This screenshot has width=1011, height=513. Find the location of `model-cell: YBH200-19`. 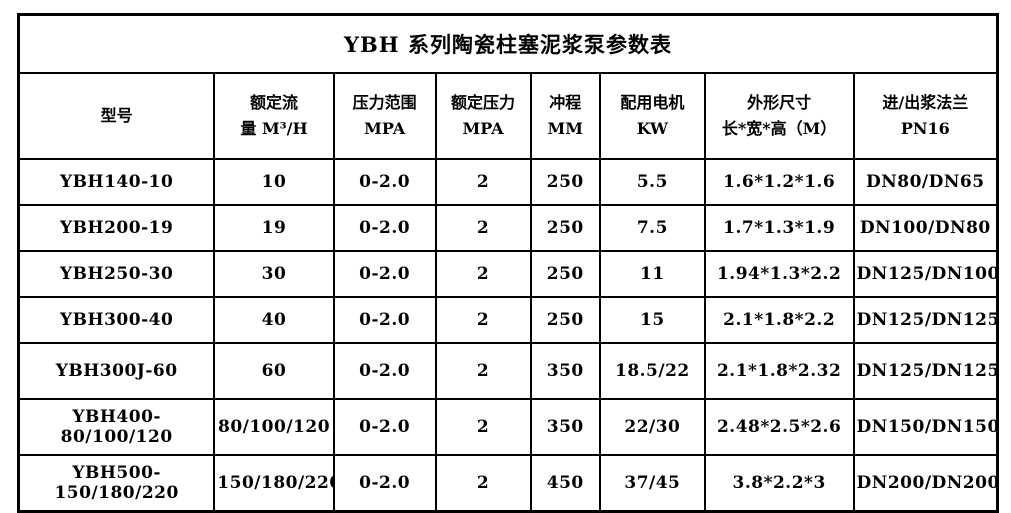

model-cell: YBH200-19 is located at coordinates (116, 228).